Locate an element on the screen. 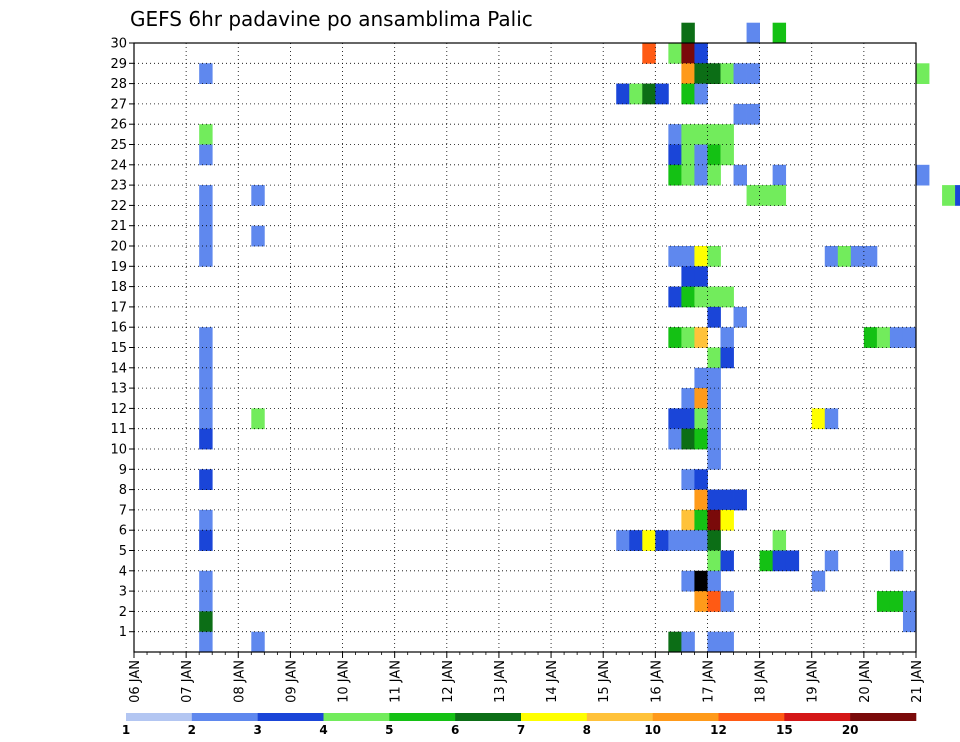 This screenshot has height=742, width=960. colorbar: 1 2 3 4 5 6 7 8 10 12 15 20 is located at coordinates (519, 725).